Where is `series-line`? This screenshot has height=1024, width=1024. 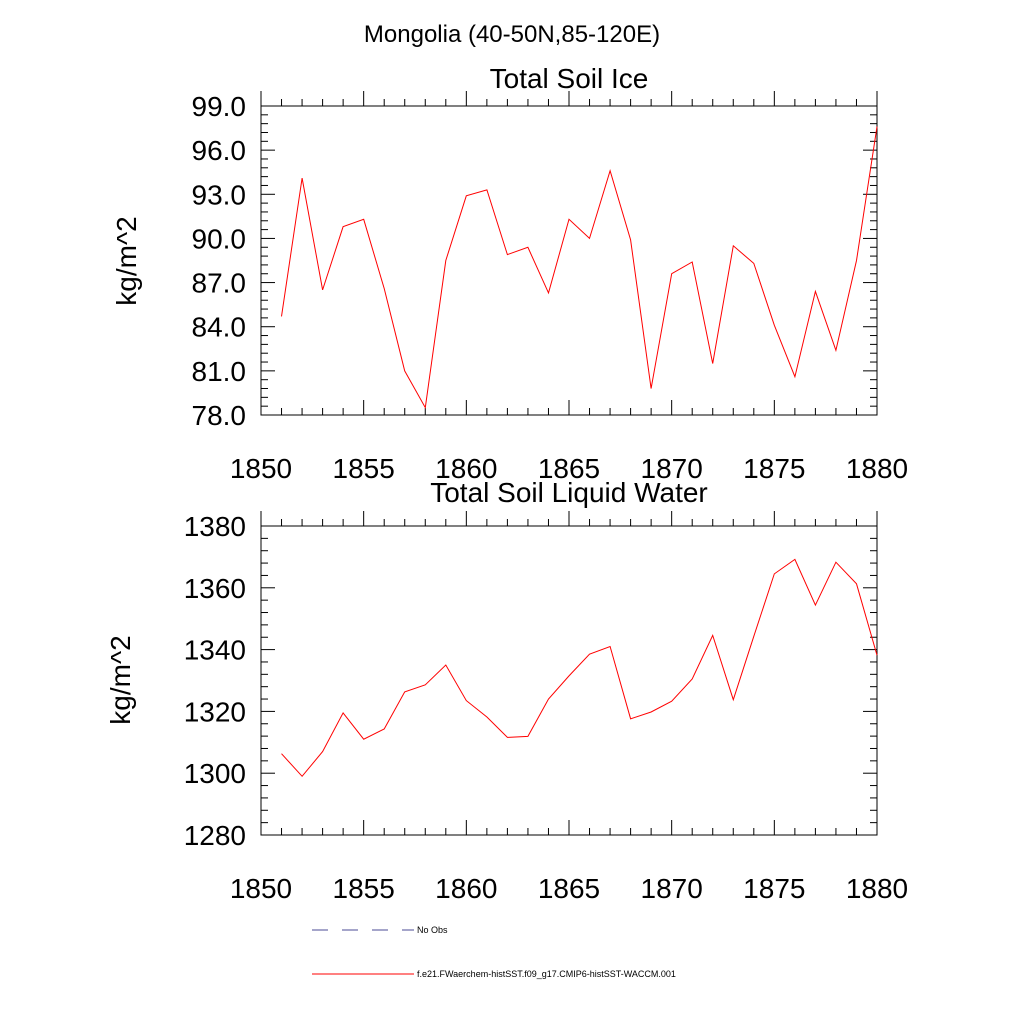 series-line is located at coordinates (579, 668).